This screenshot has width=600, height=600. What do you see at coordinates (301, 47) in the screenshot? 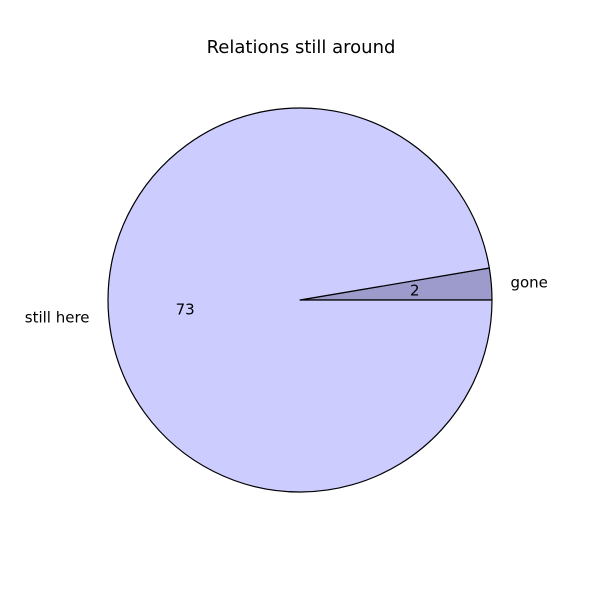
I see `chart-title: Relations still around` at bounding box center [301, 47].